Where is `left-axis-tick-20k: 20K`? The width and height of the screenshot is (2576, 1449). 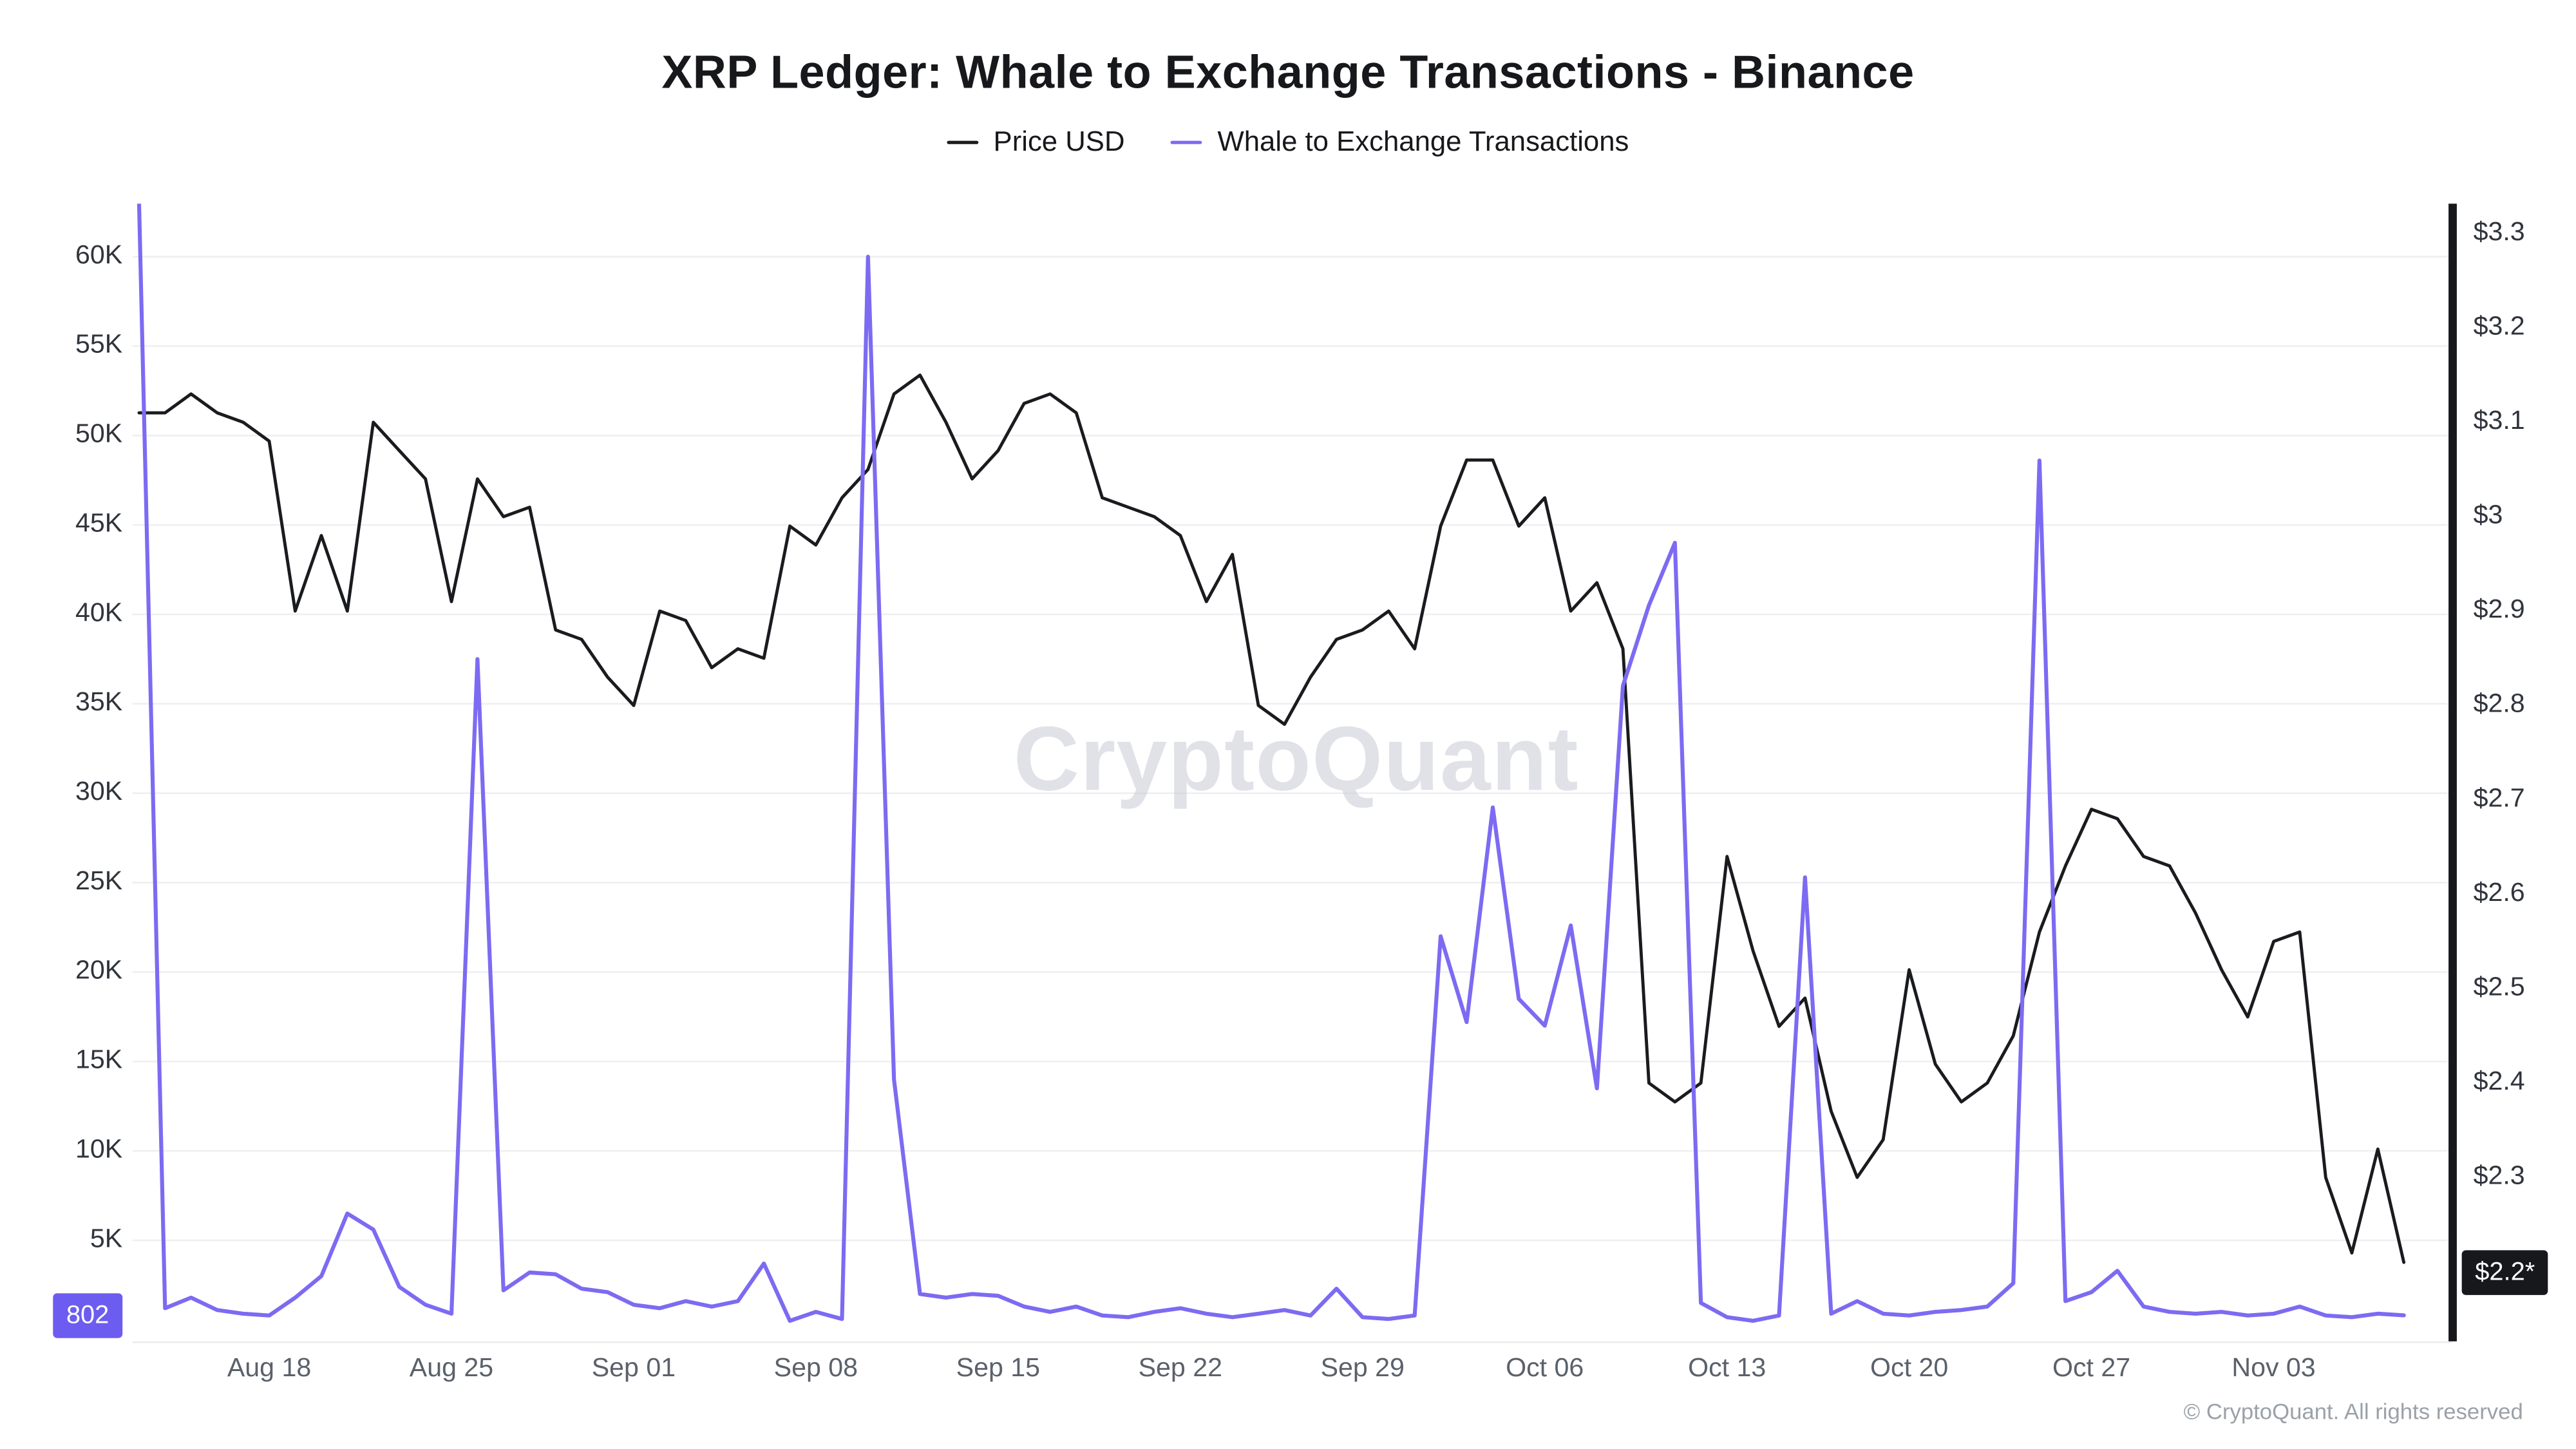
left-axis-tick-20k: 20K is located at coordinates (99, 971).